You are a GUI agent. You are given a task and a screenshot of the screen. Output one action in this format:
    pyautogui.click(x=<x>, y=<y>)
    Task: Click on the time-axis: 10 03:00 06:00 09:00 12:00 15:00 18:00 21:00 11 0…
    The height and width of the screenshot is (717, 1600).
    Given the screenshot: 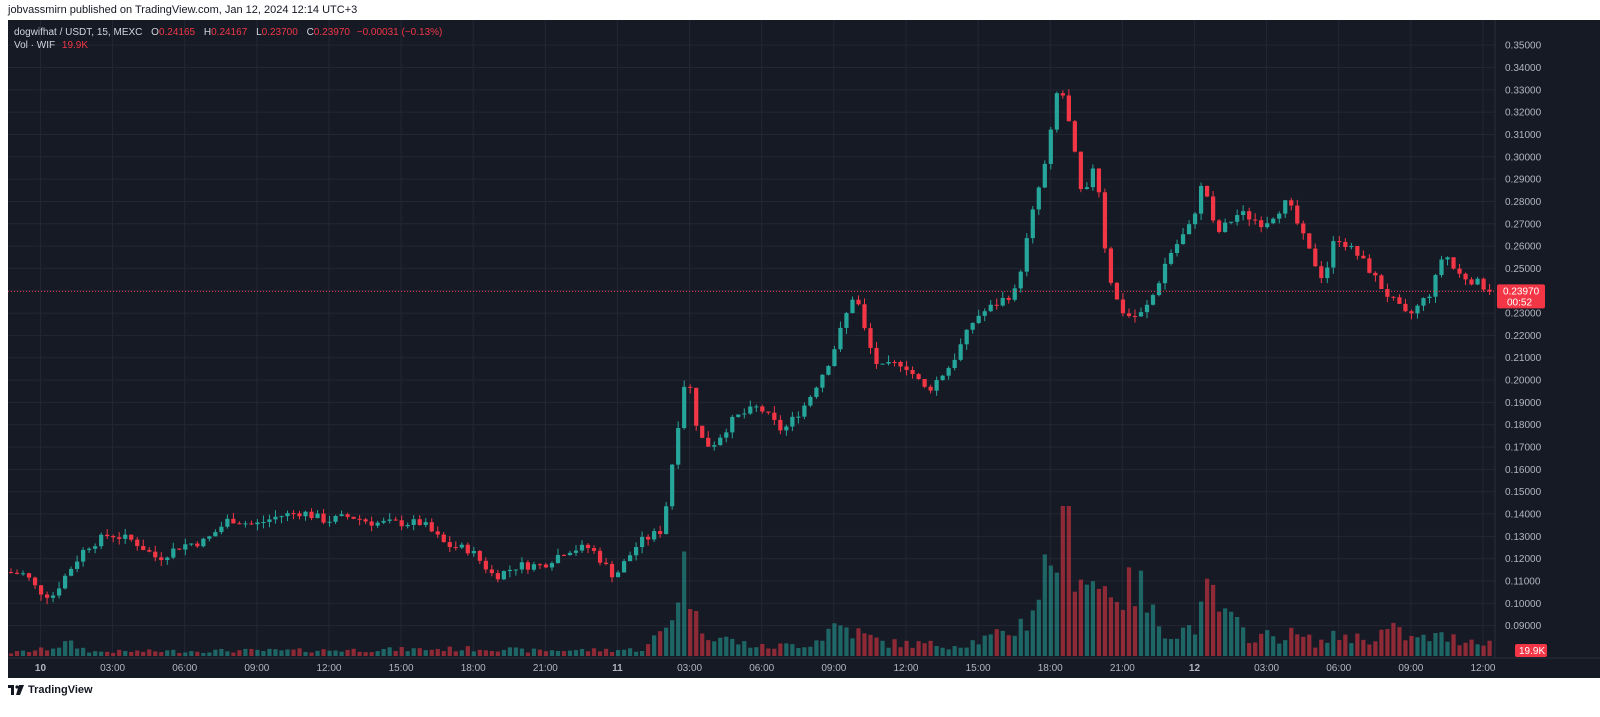 What is the action you would take?
    pyautogui.click(x=804, y=665)
    